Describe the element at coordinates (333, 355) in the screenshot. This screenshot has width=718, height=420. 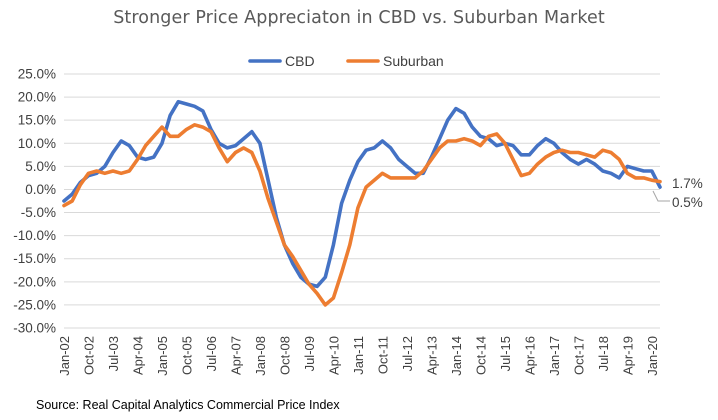
I see `x-tick-label: Apr-10` at that location.